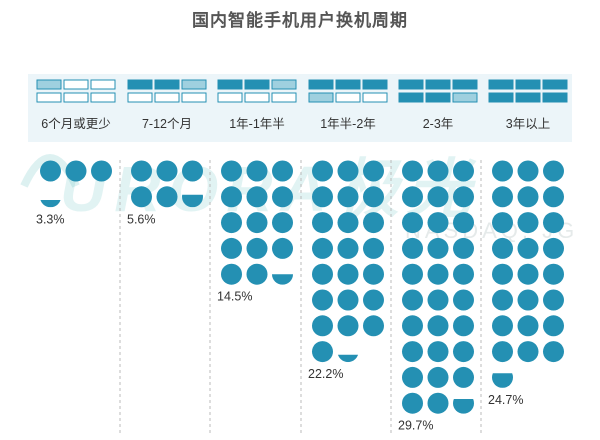  What do you see at coordinates (257, 124) in the screenshot?
I see `category-label: 1年-1年半` at bounding box center [257, 124].